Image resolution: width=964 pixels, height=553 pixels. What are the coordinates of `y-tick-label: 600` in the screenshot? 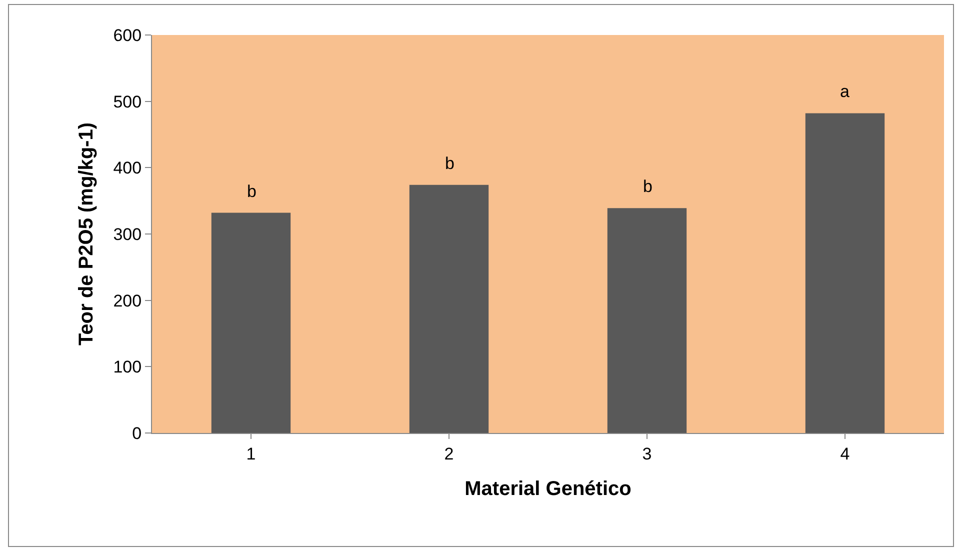 It's located at (127, 35).